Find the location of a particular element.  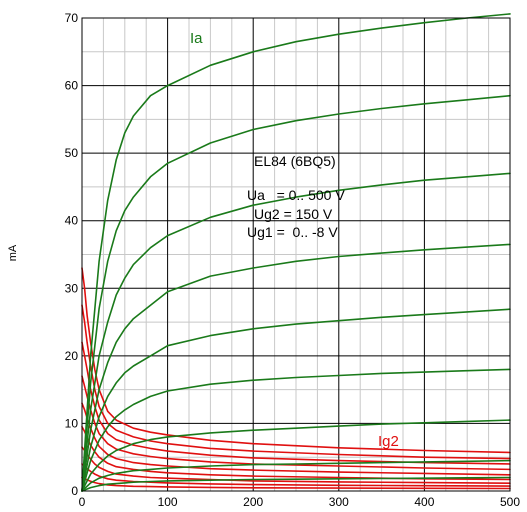

y-axis-ticks: 0 10 20 30 40 50 60 70 is located at coordinates (72, 254).